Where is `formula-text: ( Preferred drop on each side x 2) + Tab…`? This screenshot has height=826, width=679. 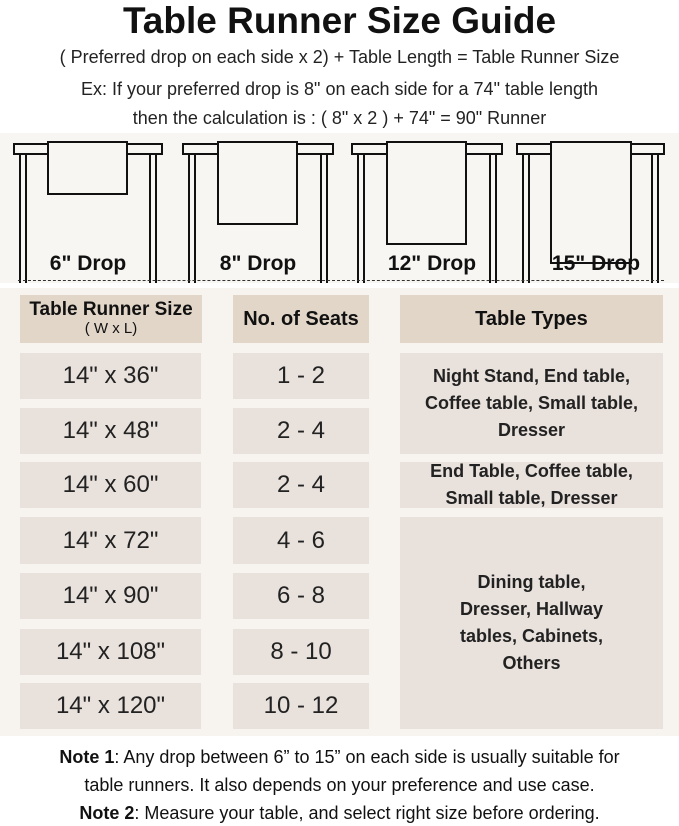
formula-text: ( Preferred drop on each side x 2) + Tab… is located at coordinates (339, 57).